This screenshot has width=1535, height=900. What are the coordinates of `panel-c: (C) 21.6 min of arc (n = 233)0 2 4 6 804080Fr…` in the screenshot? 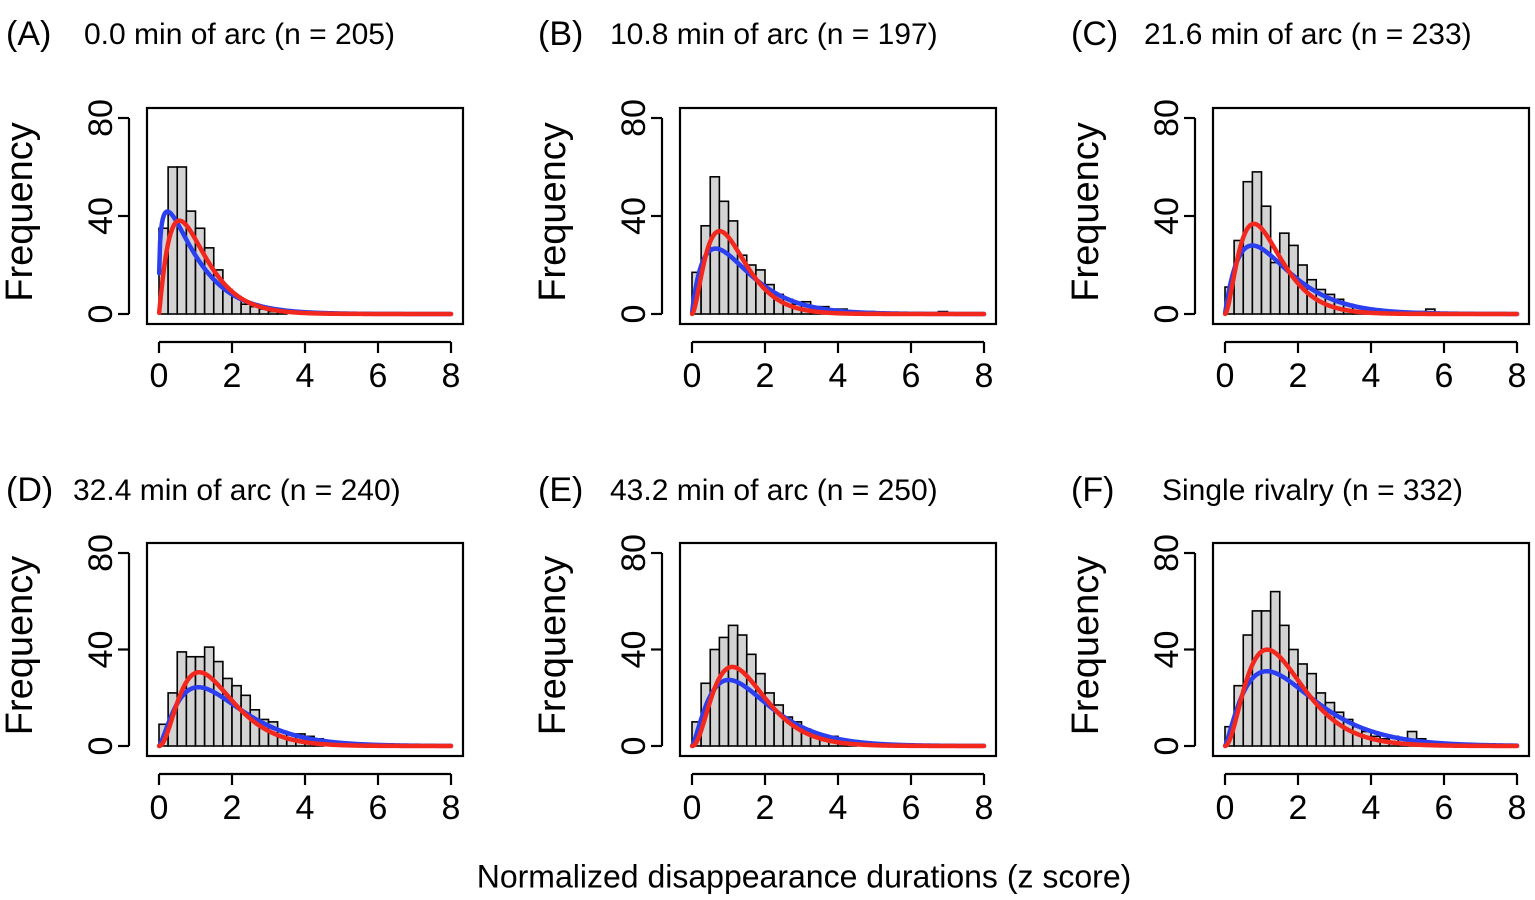 It's located at (1298, 205).